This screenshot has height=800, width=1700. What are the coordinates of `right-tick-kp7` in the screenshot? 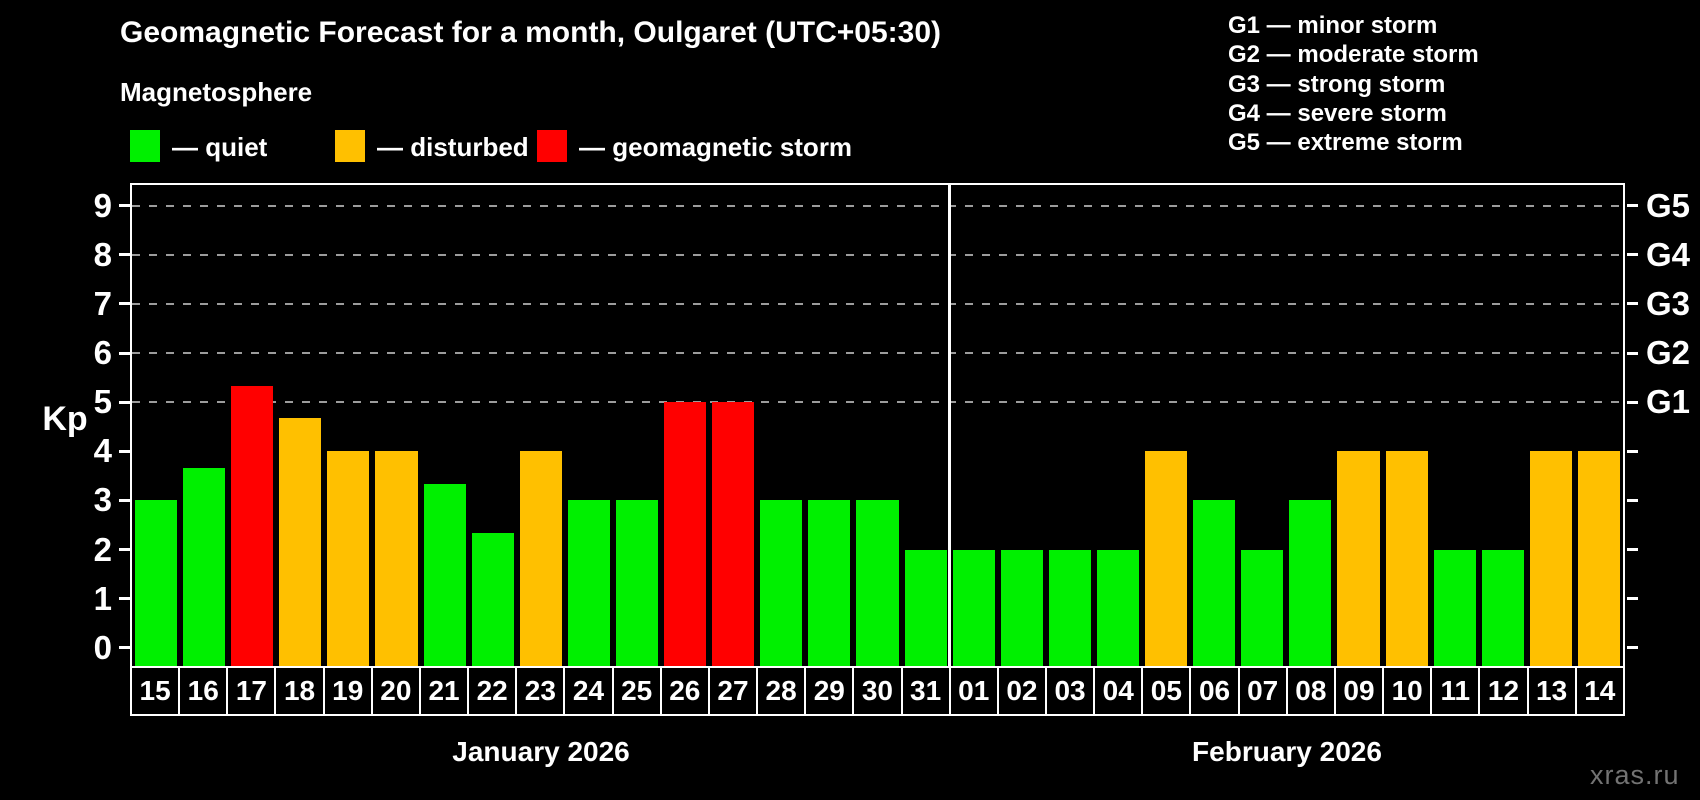 It's located at (1632, 304).